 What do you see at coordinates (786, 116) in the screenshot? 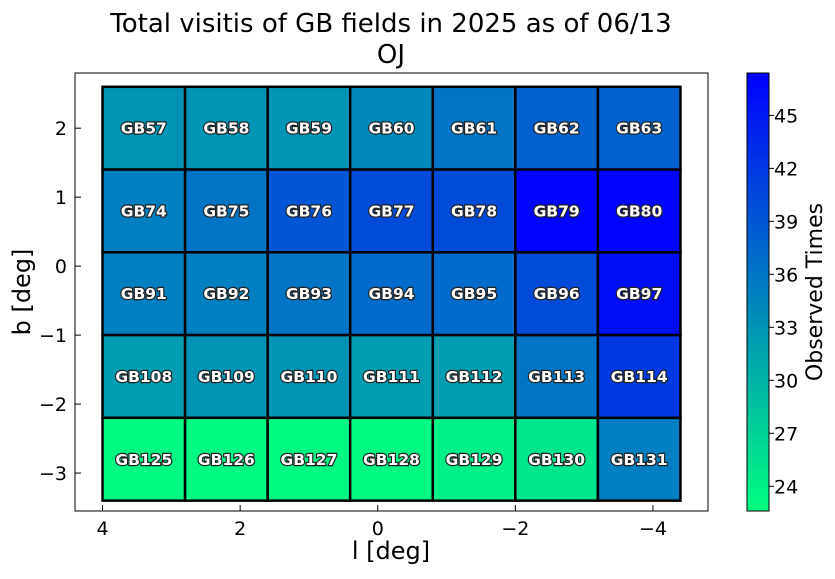
I see `colorbar-tick-label: 45` at bounding box center [786, 116].